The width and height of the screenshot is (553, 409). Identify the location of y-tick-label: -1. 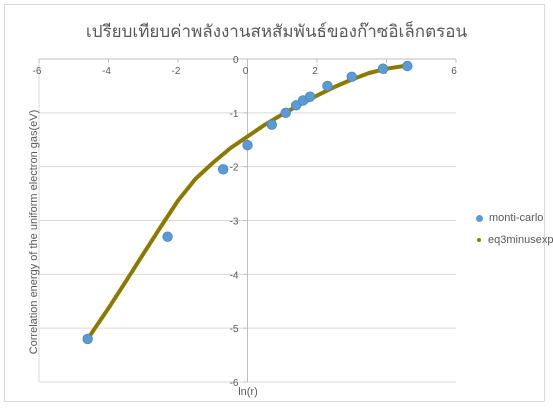
(234, 114).